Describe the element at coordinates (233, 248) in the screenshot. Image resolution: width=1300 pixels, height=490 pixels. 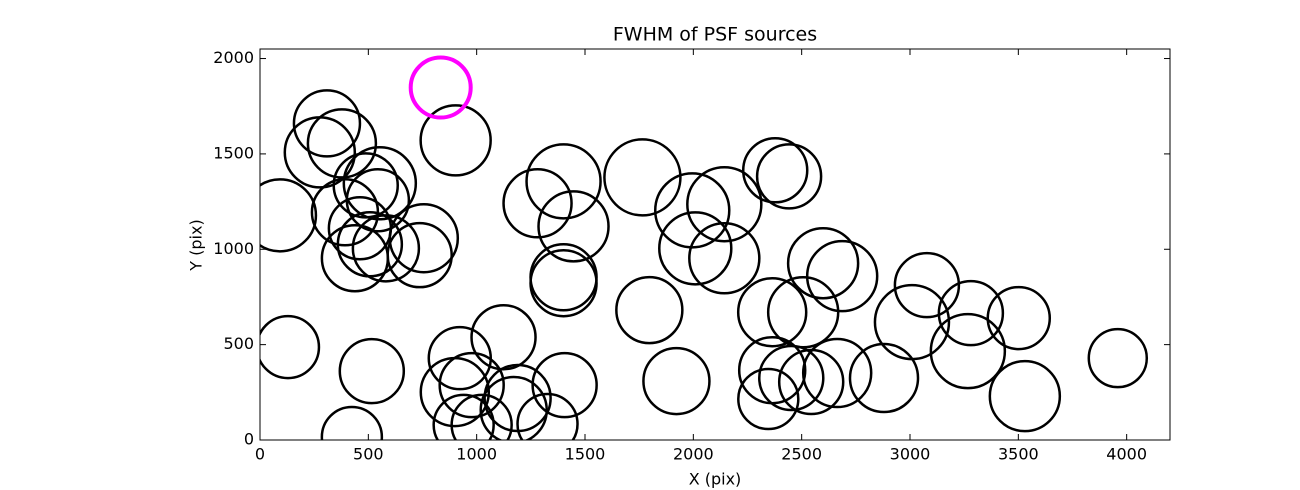
I see `y-tick-label: 1000` at that location.